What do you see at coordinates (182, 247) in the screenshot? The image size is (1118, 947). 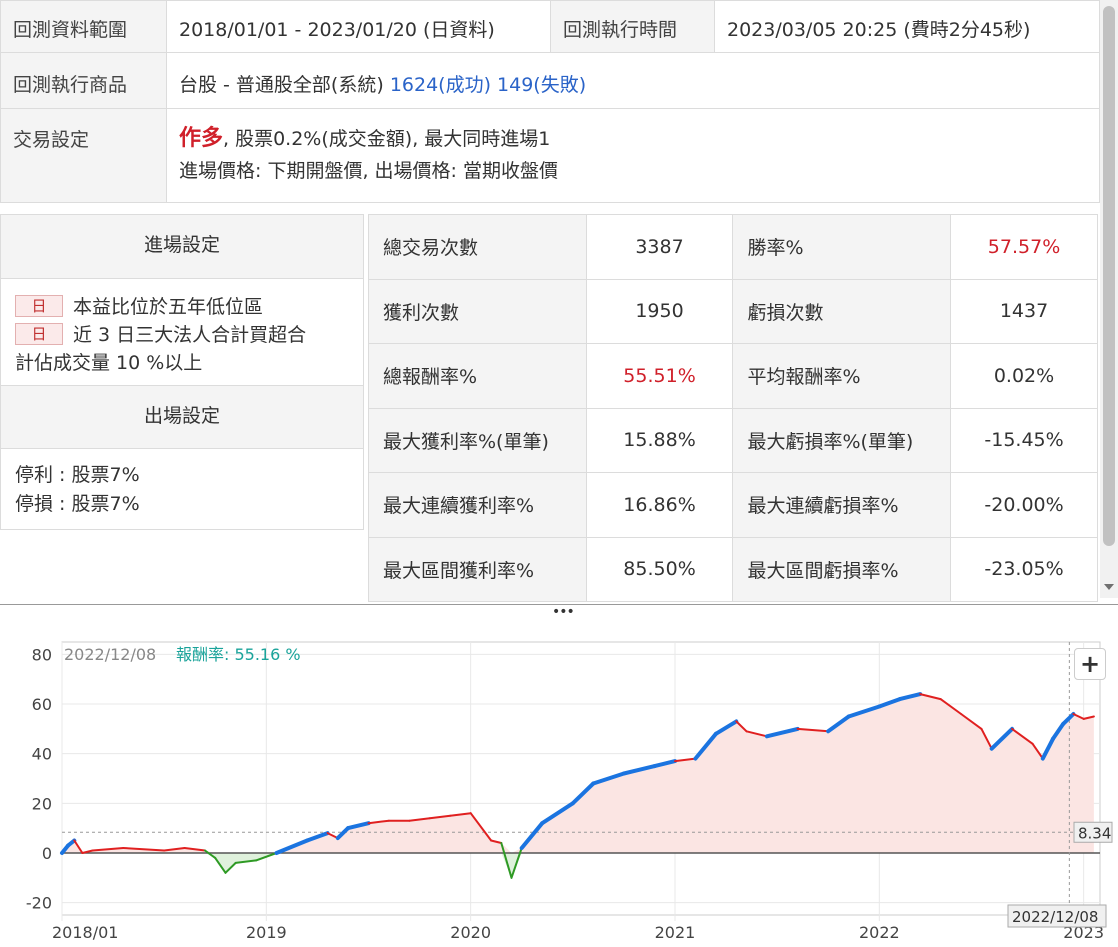 I see `entry-title: 進場設定` at bounding box center [182, 247].